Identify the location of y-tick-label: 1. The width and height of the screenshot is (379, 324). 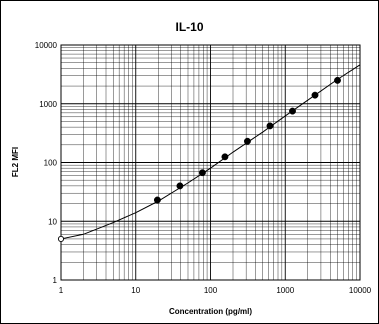
(55, 280).